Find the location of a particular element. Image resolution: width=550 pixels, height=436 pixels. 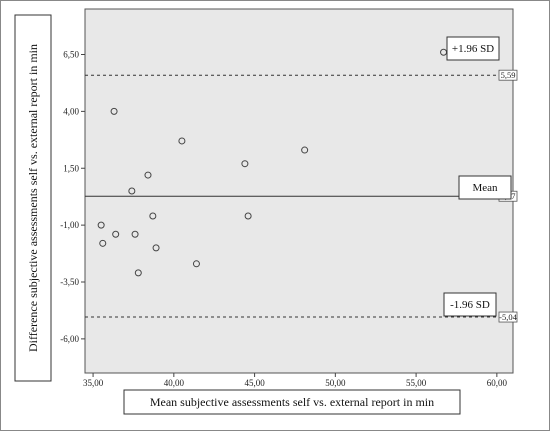

lower-sd-annotation: -1.96 SD is located at coordinates (470, 304).